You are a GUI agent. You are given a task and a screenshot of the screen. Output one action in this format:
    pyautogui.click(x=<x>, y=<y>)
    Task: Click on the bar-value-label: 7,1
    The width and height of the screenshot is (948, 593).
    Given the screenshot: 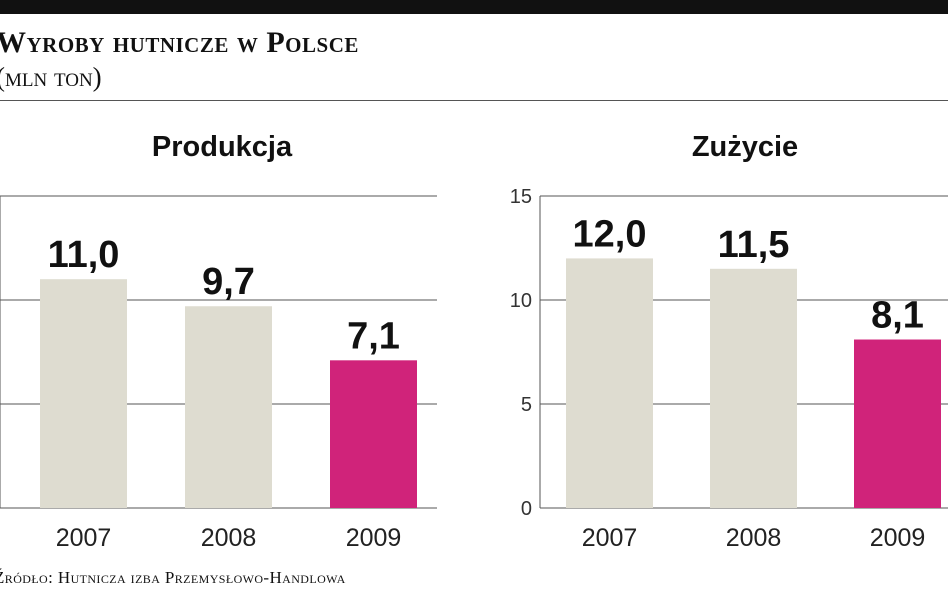 What is the action you would take?
    pyautogui.click(x=373, y=336)
    